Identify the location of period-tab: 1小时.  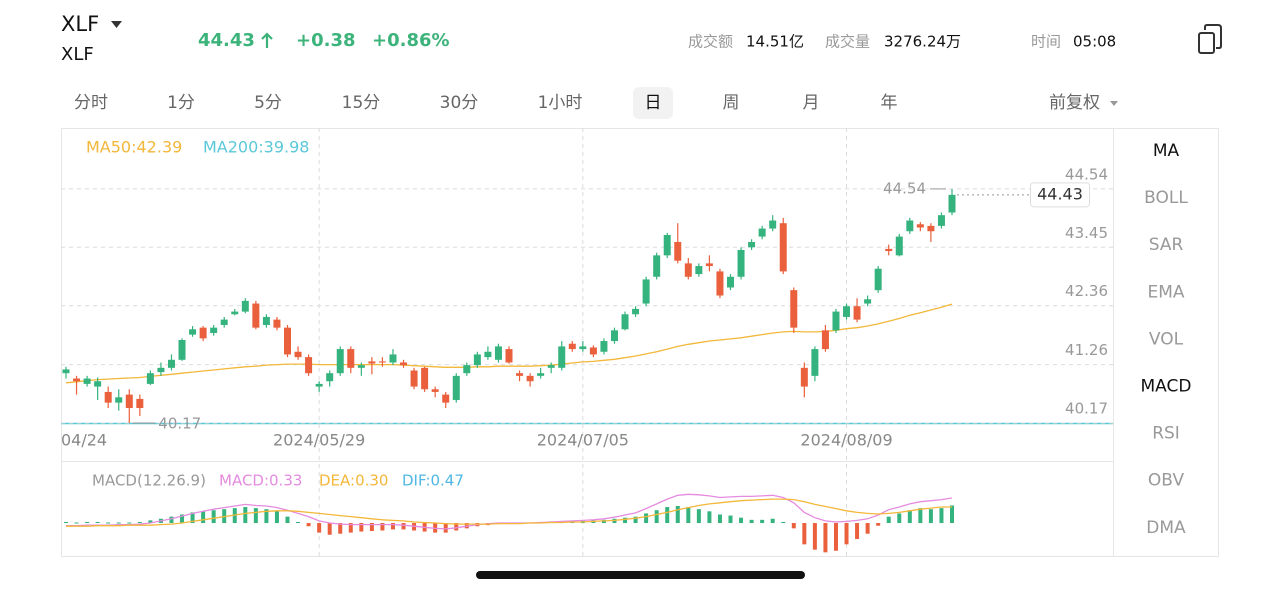
(560, 103).